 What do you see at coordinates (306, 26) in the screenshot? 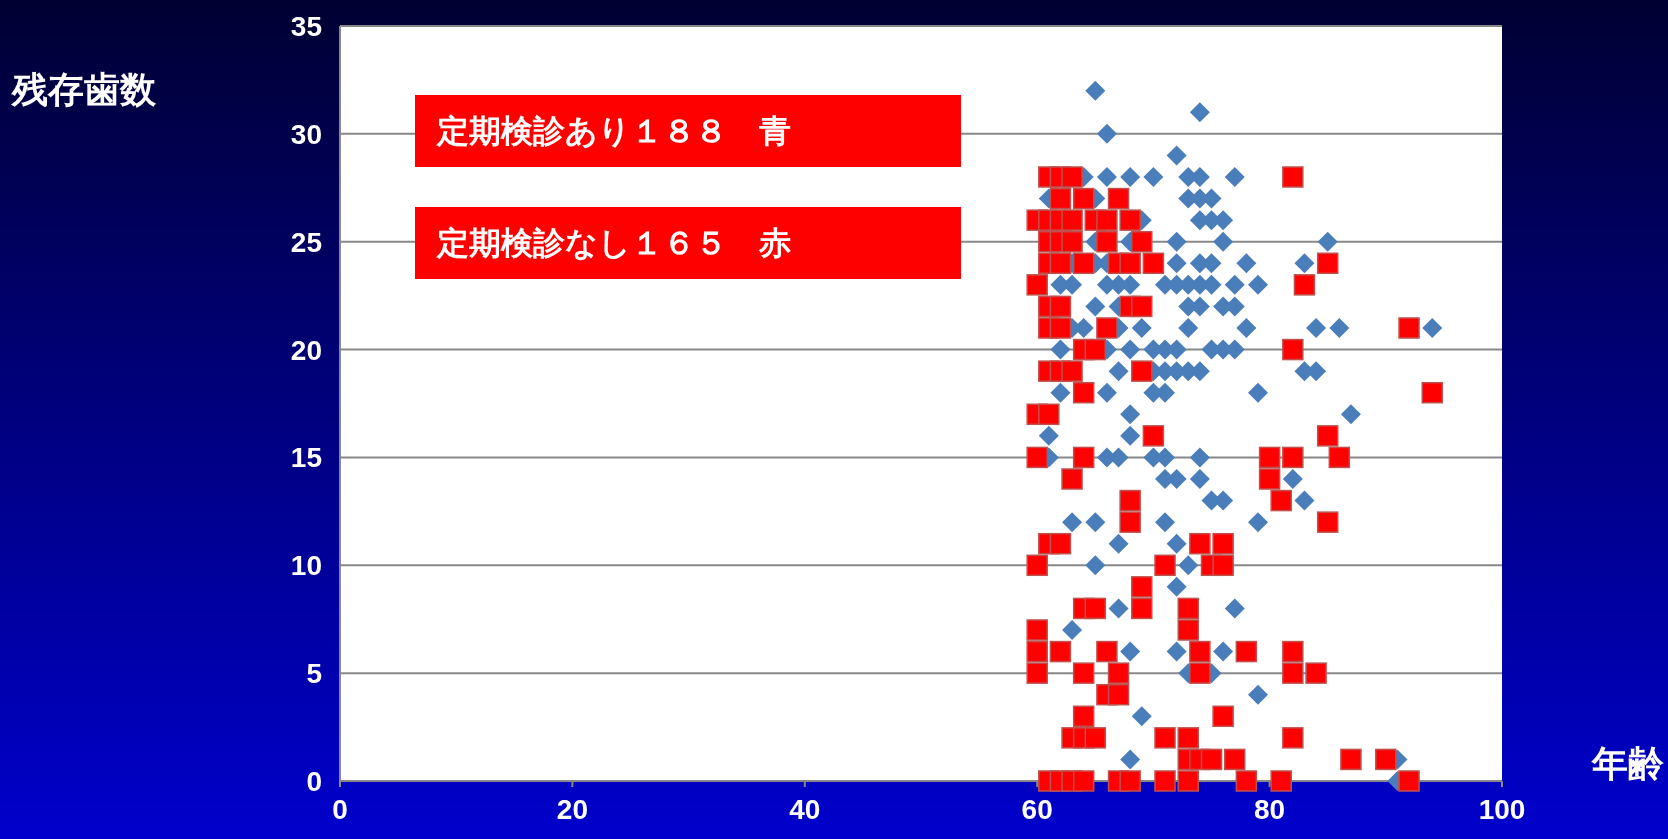
I see `y-tick-label: 35` at bounding box center [306, 26].